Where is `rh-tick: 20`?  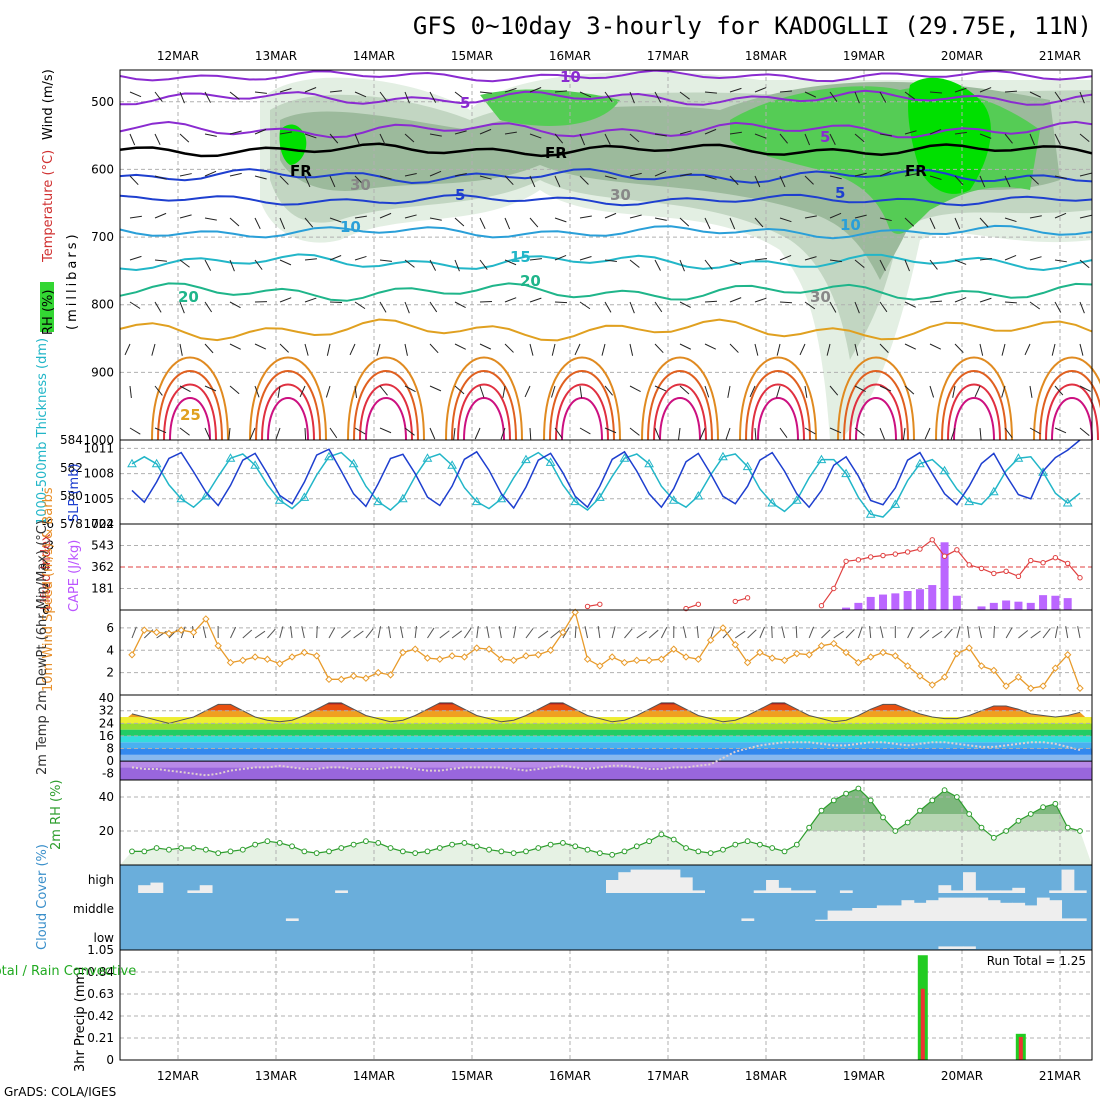 rh-tick: 20 is located at coordinates (106, 831).